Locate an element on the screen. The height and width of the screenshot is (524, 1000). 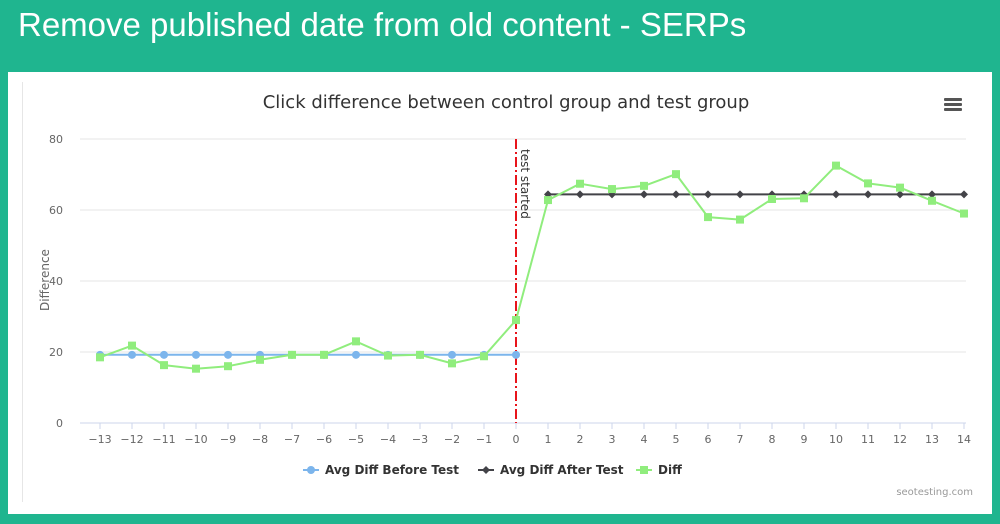
x-tick-label: 13 is located at coordinates (932, 439).